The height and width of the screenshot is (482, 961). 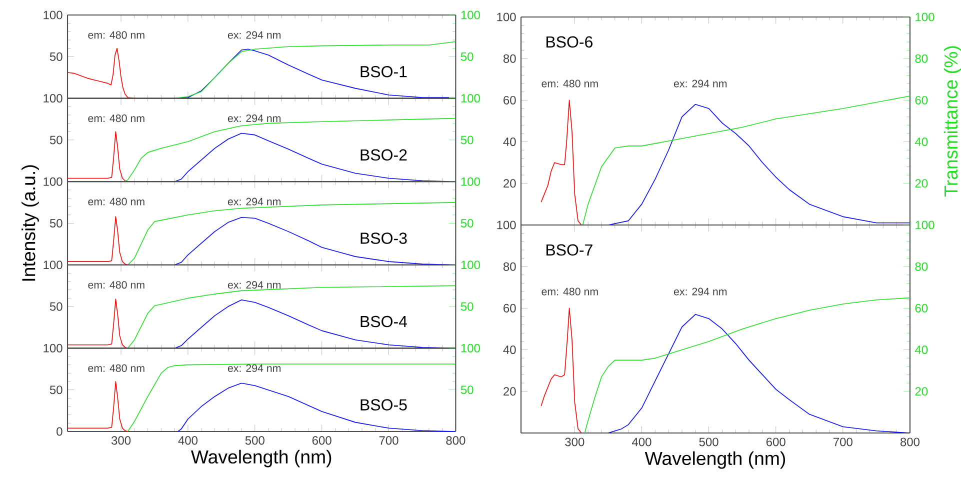 I want to click on text: BSO-1, so click(x=383, y=72).